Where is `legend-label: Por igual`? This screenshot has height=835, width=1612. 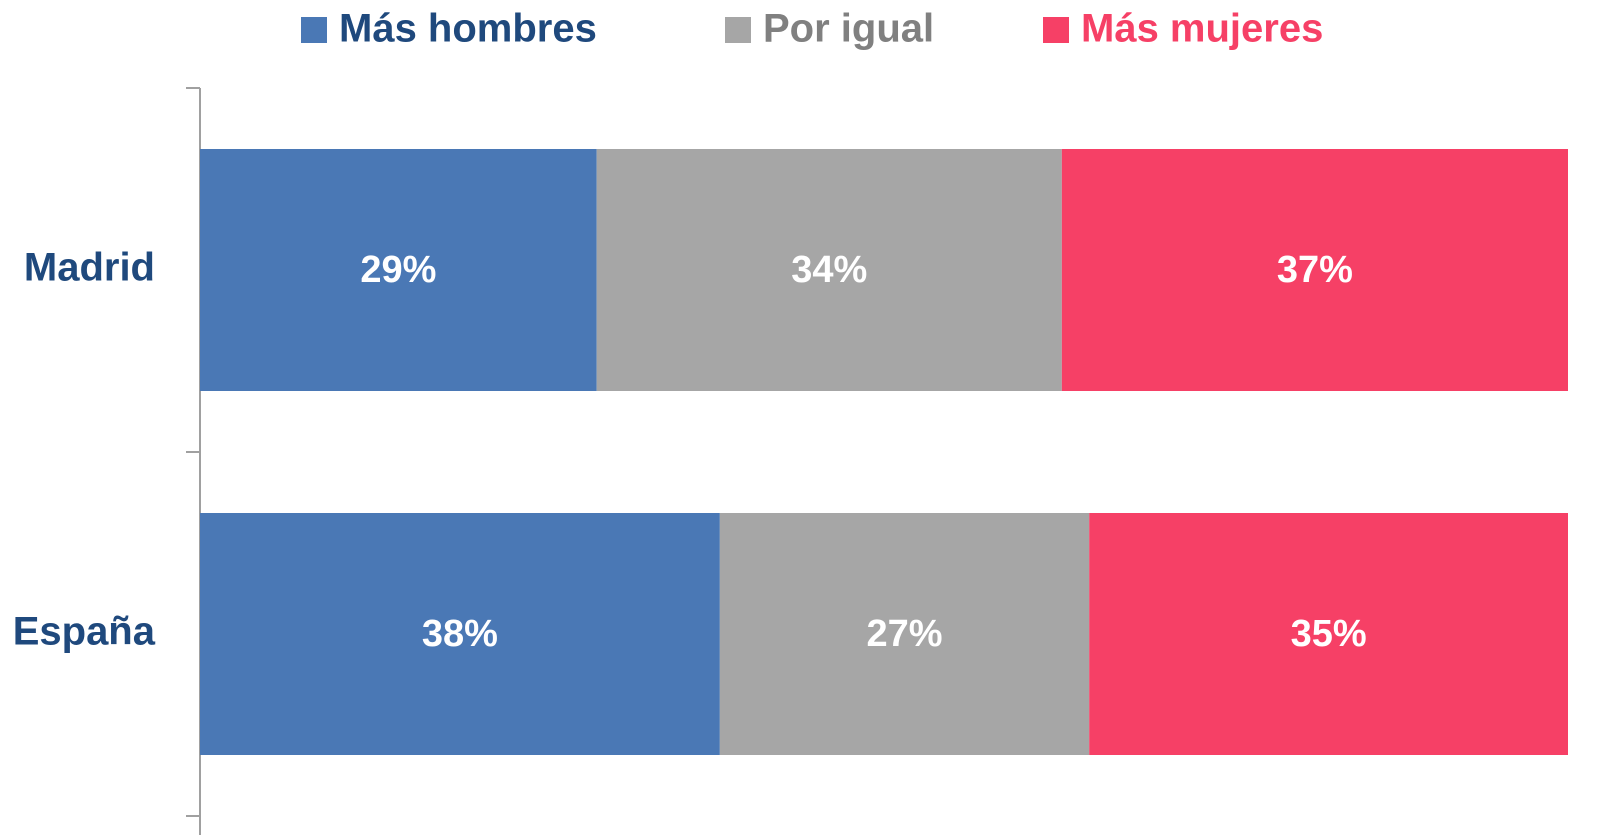 legend-label: Por igual is located at coordinates (848, 29).